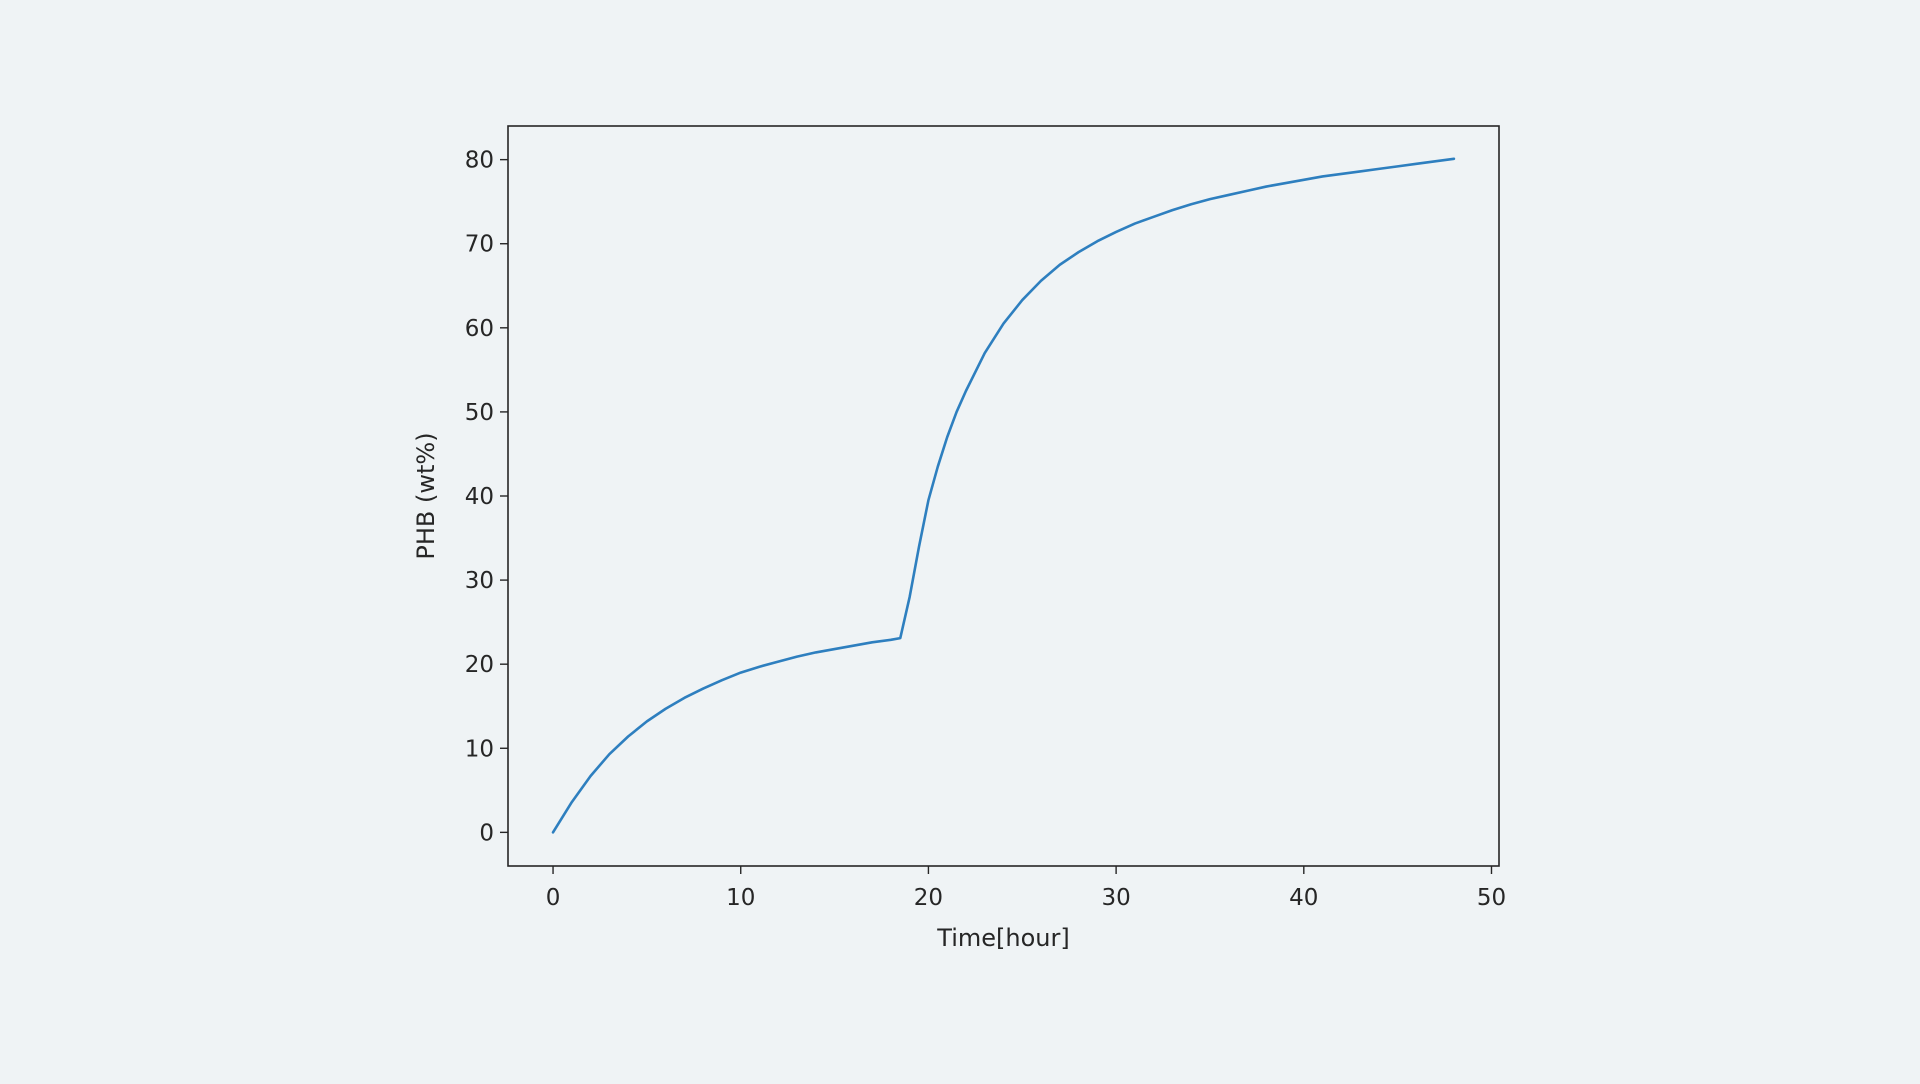 Image resolution: width=1920 pixels, height=1084 pixels. What do you see at coordinates (479, 665) in the screenshot?
I see `y-tick-label: 20` at bounding box center [479, 665].